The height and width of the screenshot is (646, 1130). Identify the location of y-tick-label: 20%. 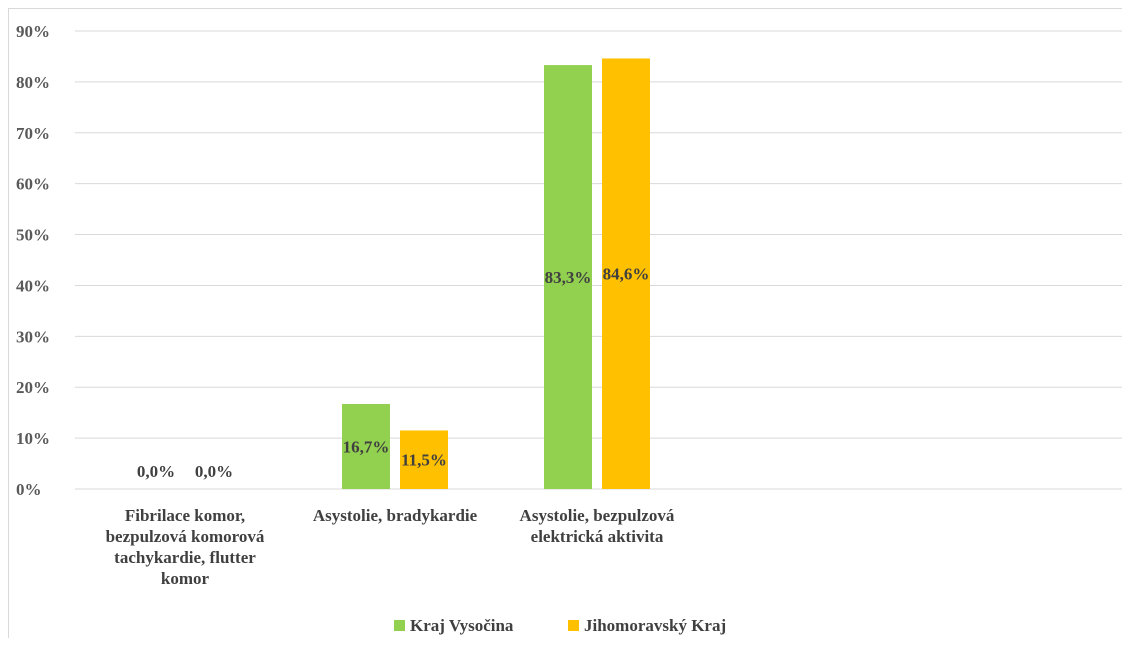
(33, 387).